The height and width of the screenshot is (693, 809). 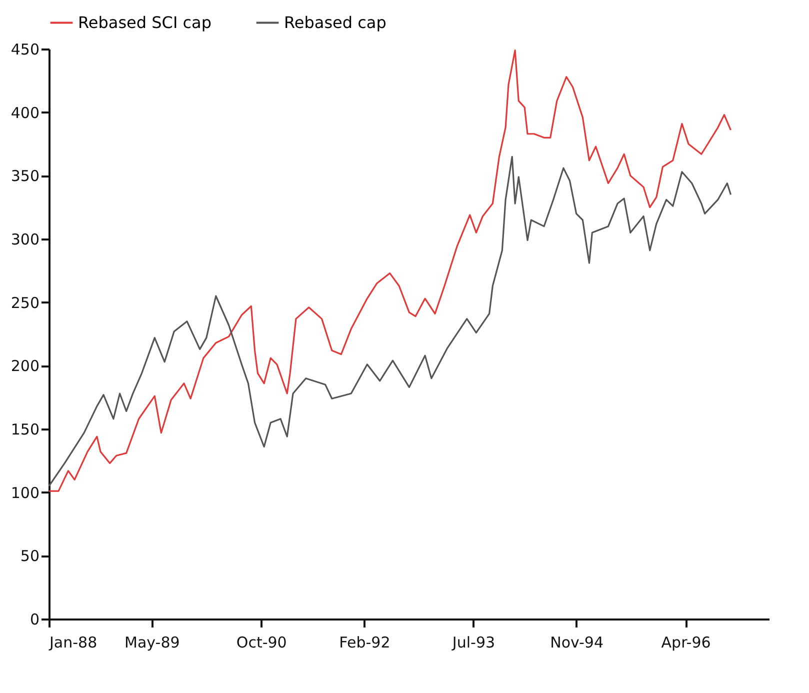 I want to click on legend-label: Rebased cap, so click(x=335, y=22).